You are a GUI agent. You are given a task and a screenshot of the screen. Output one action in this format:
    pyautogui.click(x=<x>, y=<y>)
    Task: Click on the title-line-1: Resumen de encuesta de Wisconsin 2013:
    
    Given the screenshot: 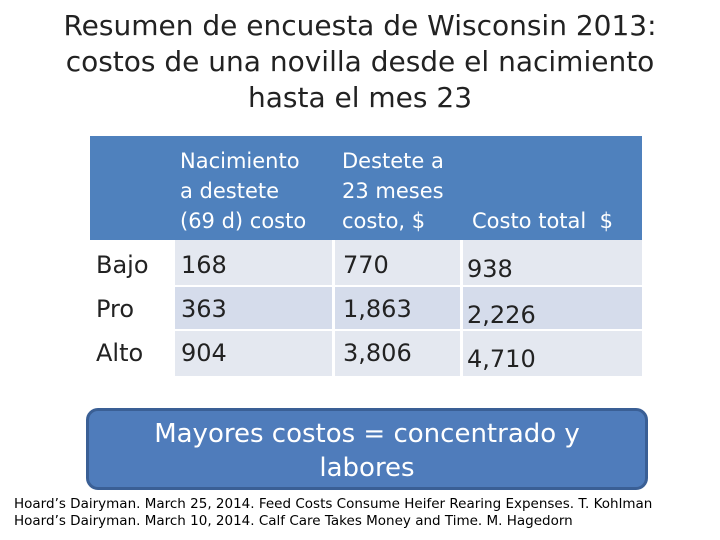 What is the action you would take?
    pyautogui.click(x=360, y=25)
    